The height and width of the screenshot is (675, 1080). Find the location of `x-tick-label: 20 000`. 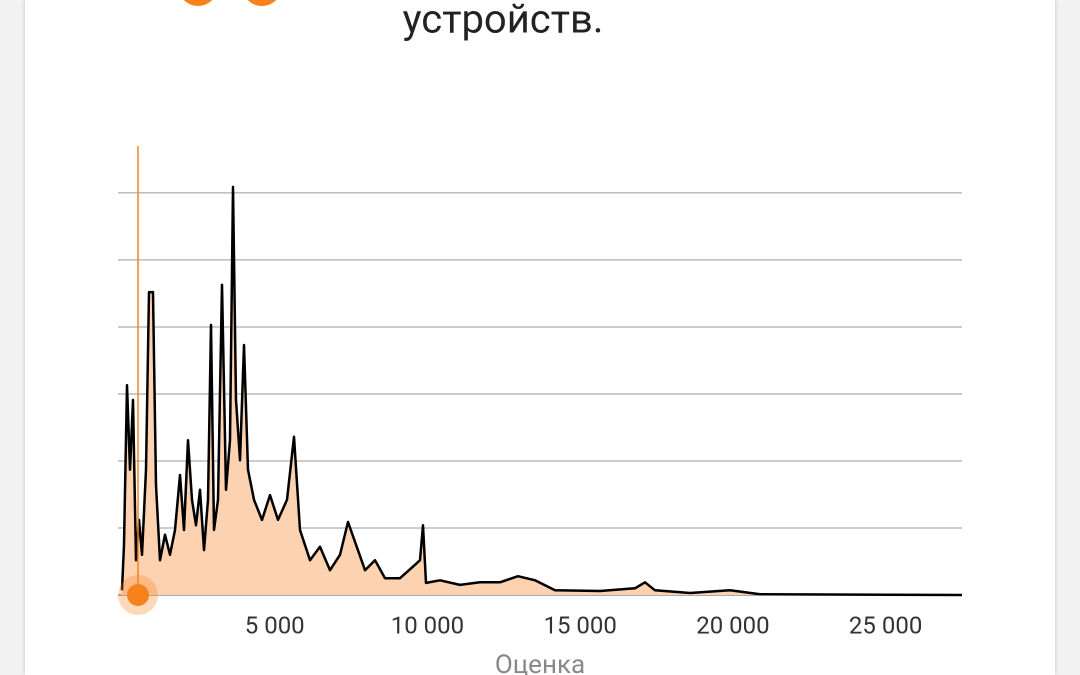

x-tick-label: 20 000 is located at coordinates (732, 625).